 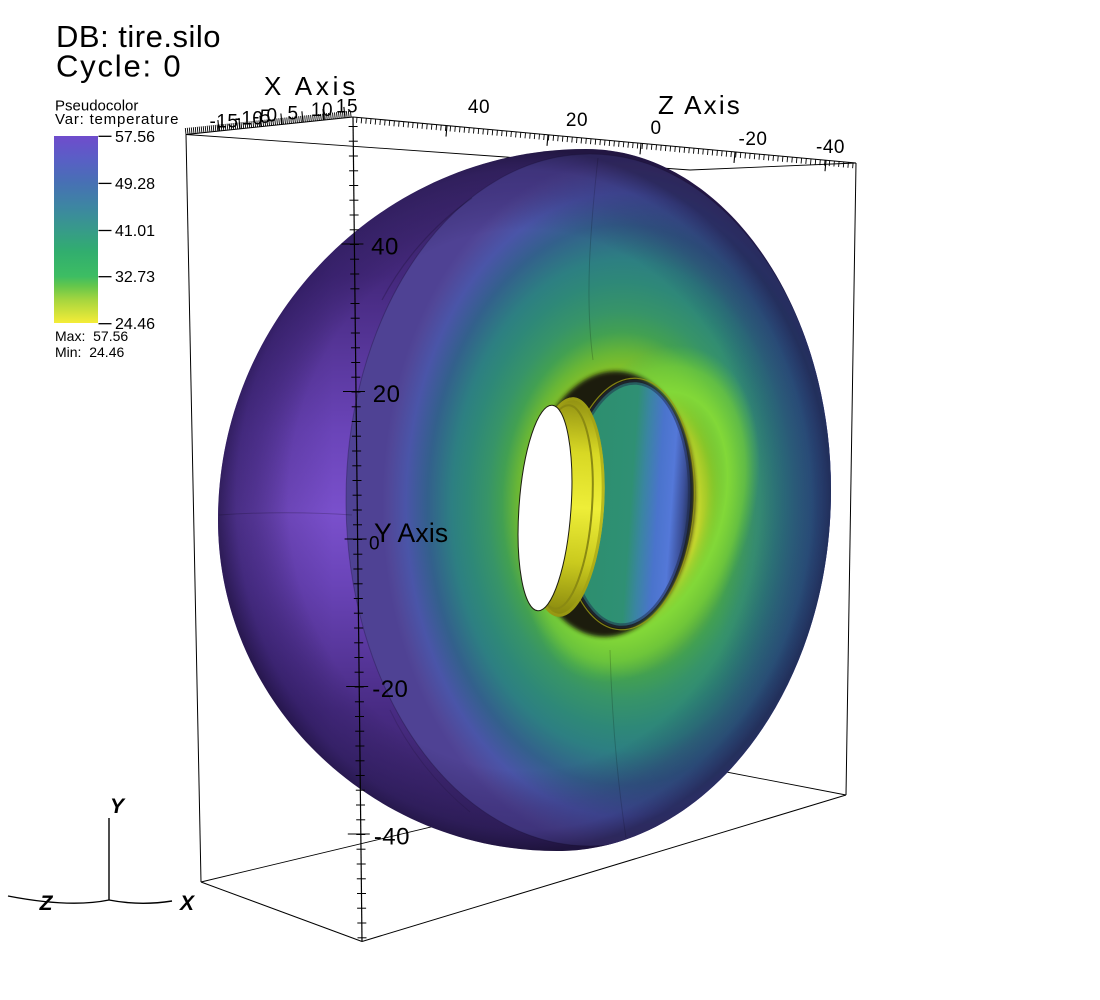 I want to click on svg-text: 57.56, so click(x=135, y=137).